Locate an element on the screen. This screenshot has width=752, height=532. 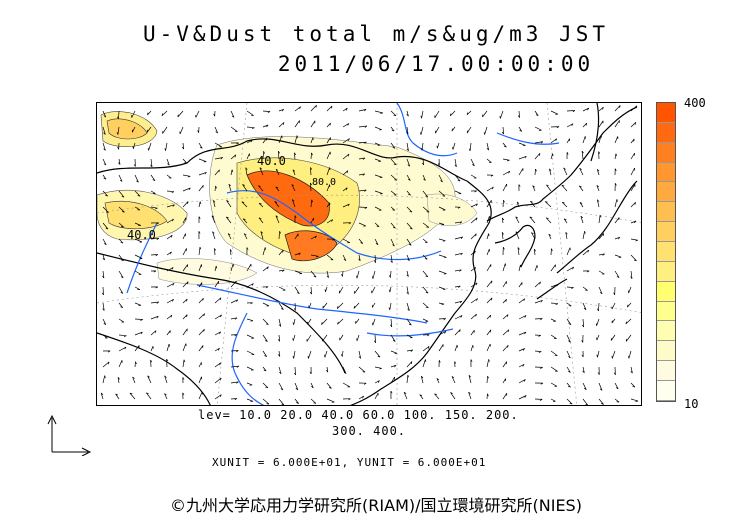
contour-levels: lev= 10.0 20.0 40.0 60.0 100. 150. 200. is located at coordinates (358, 415).